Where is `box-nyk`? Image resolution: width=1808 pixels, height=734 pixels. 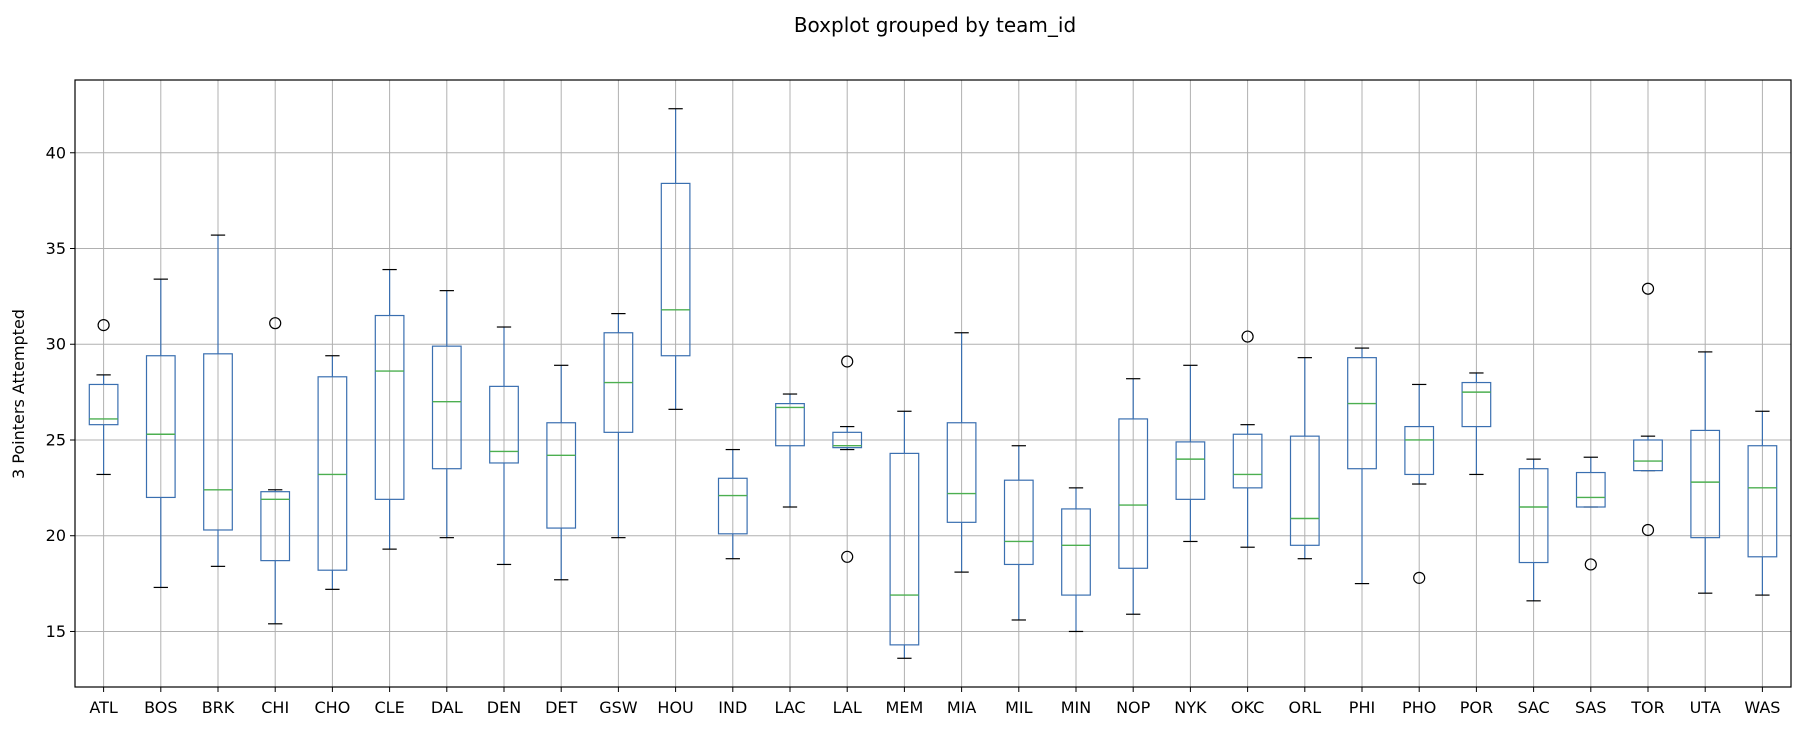 box-nyk is located at coordinates (1190, 453).